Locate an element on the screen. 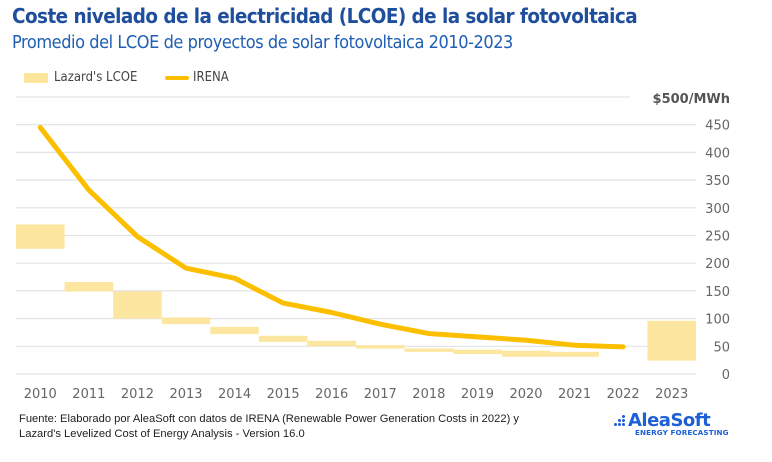 This screenshot has width=772, height=462. aleasoft-logo: AleaSoft ENERGY FORECASTING is located at coordinates (670, 423).